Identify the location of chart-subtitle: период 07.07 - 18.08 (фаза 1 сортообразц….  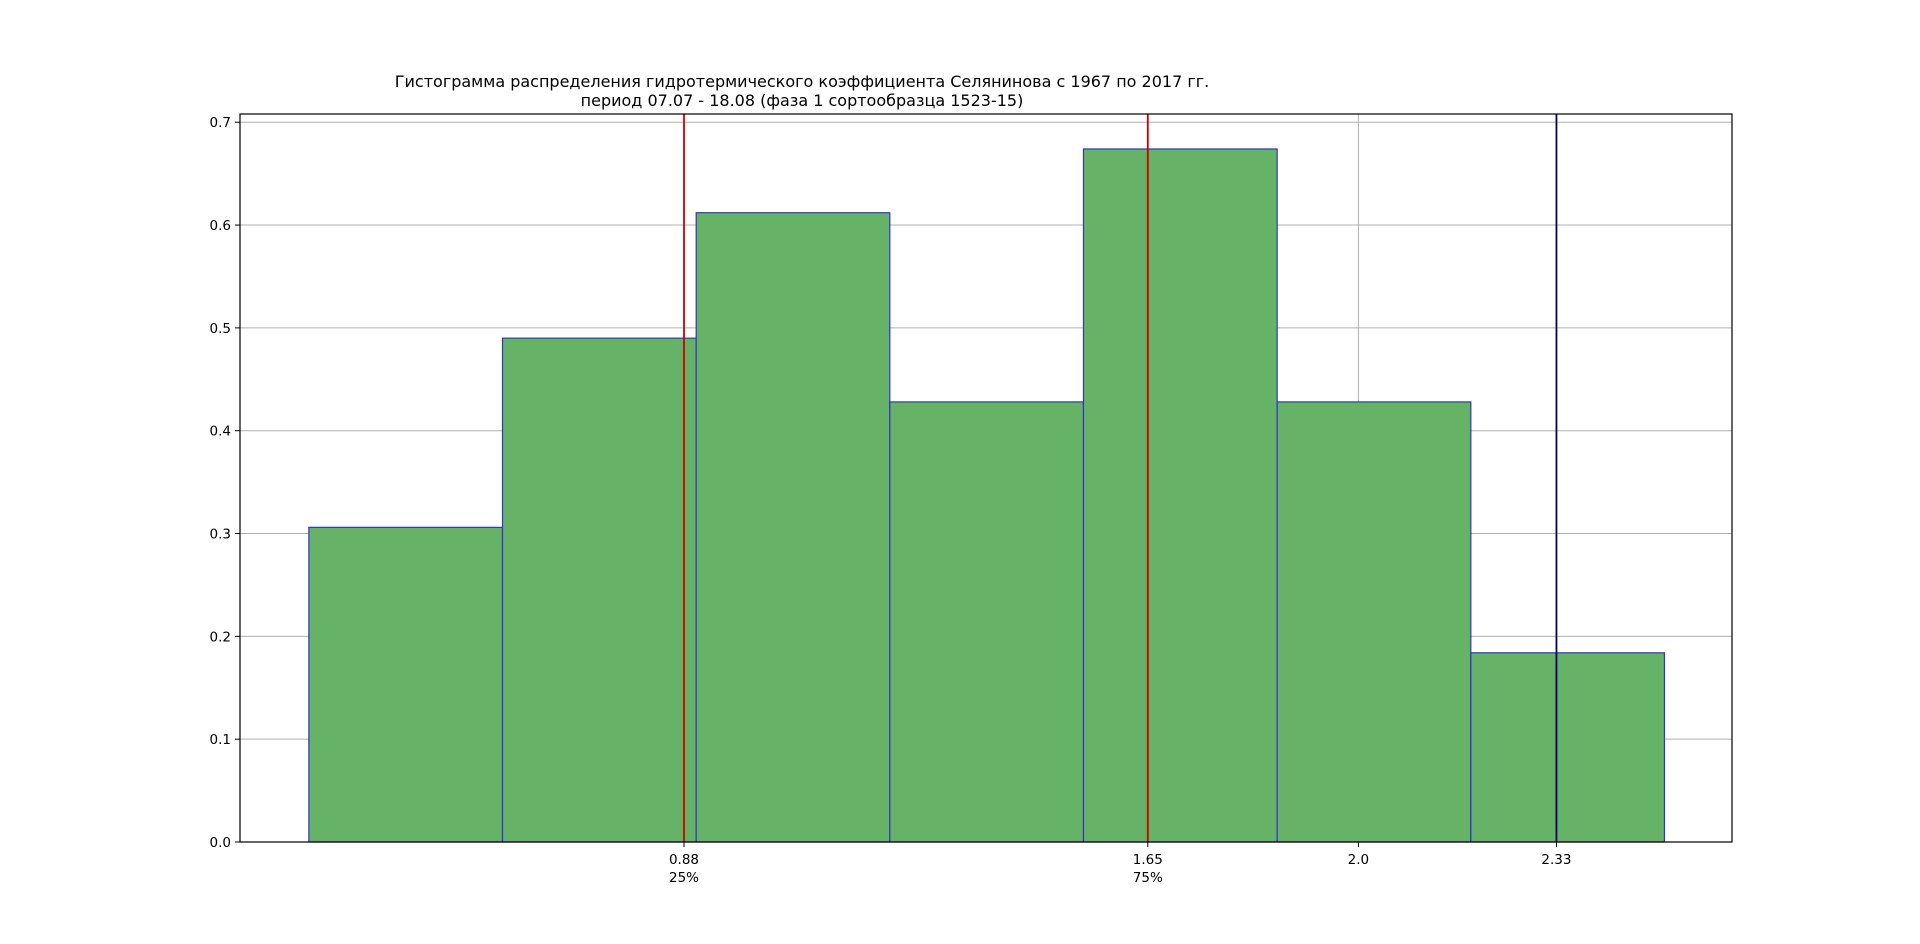
(802, 100).